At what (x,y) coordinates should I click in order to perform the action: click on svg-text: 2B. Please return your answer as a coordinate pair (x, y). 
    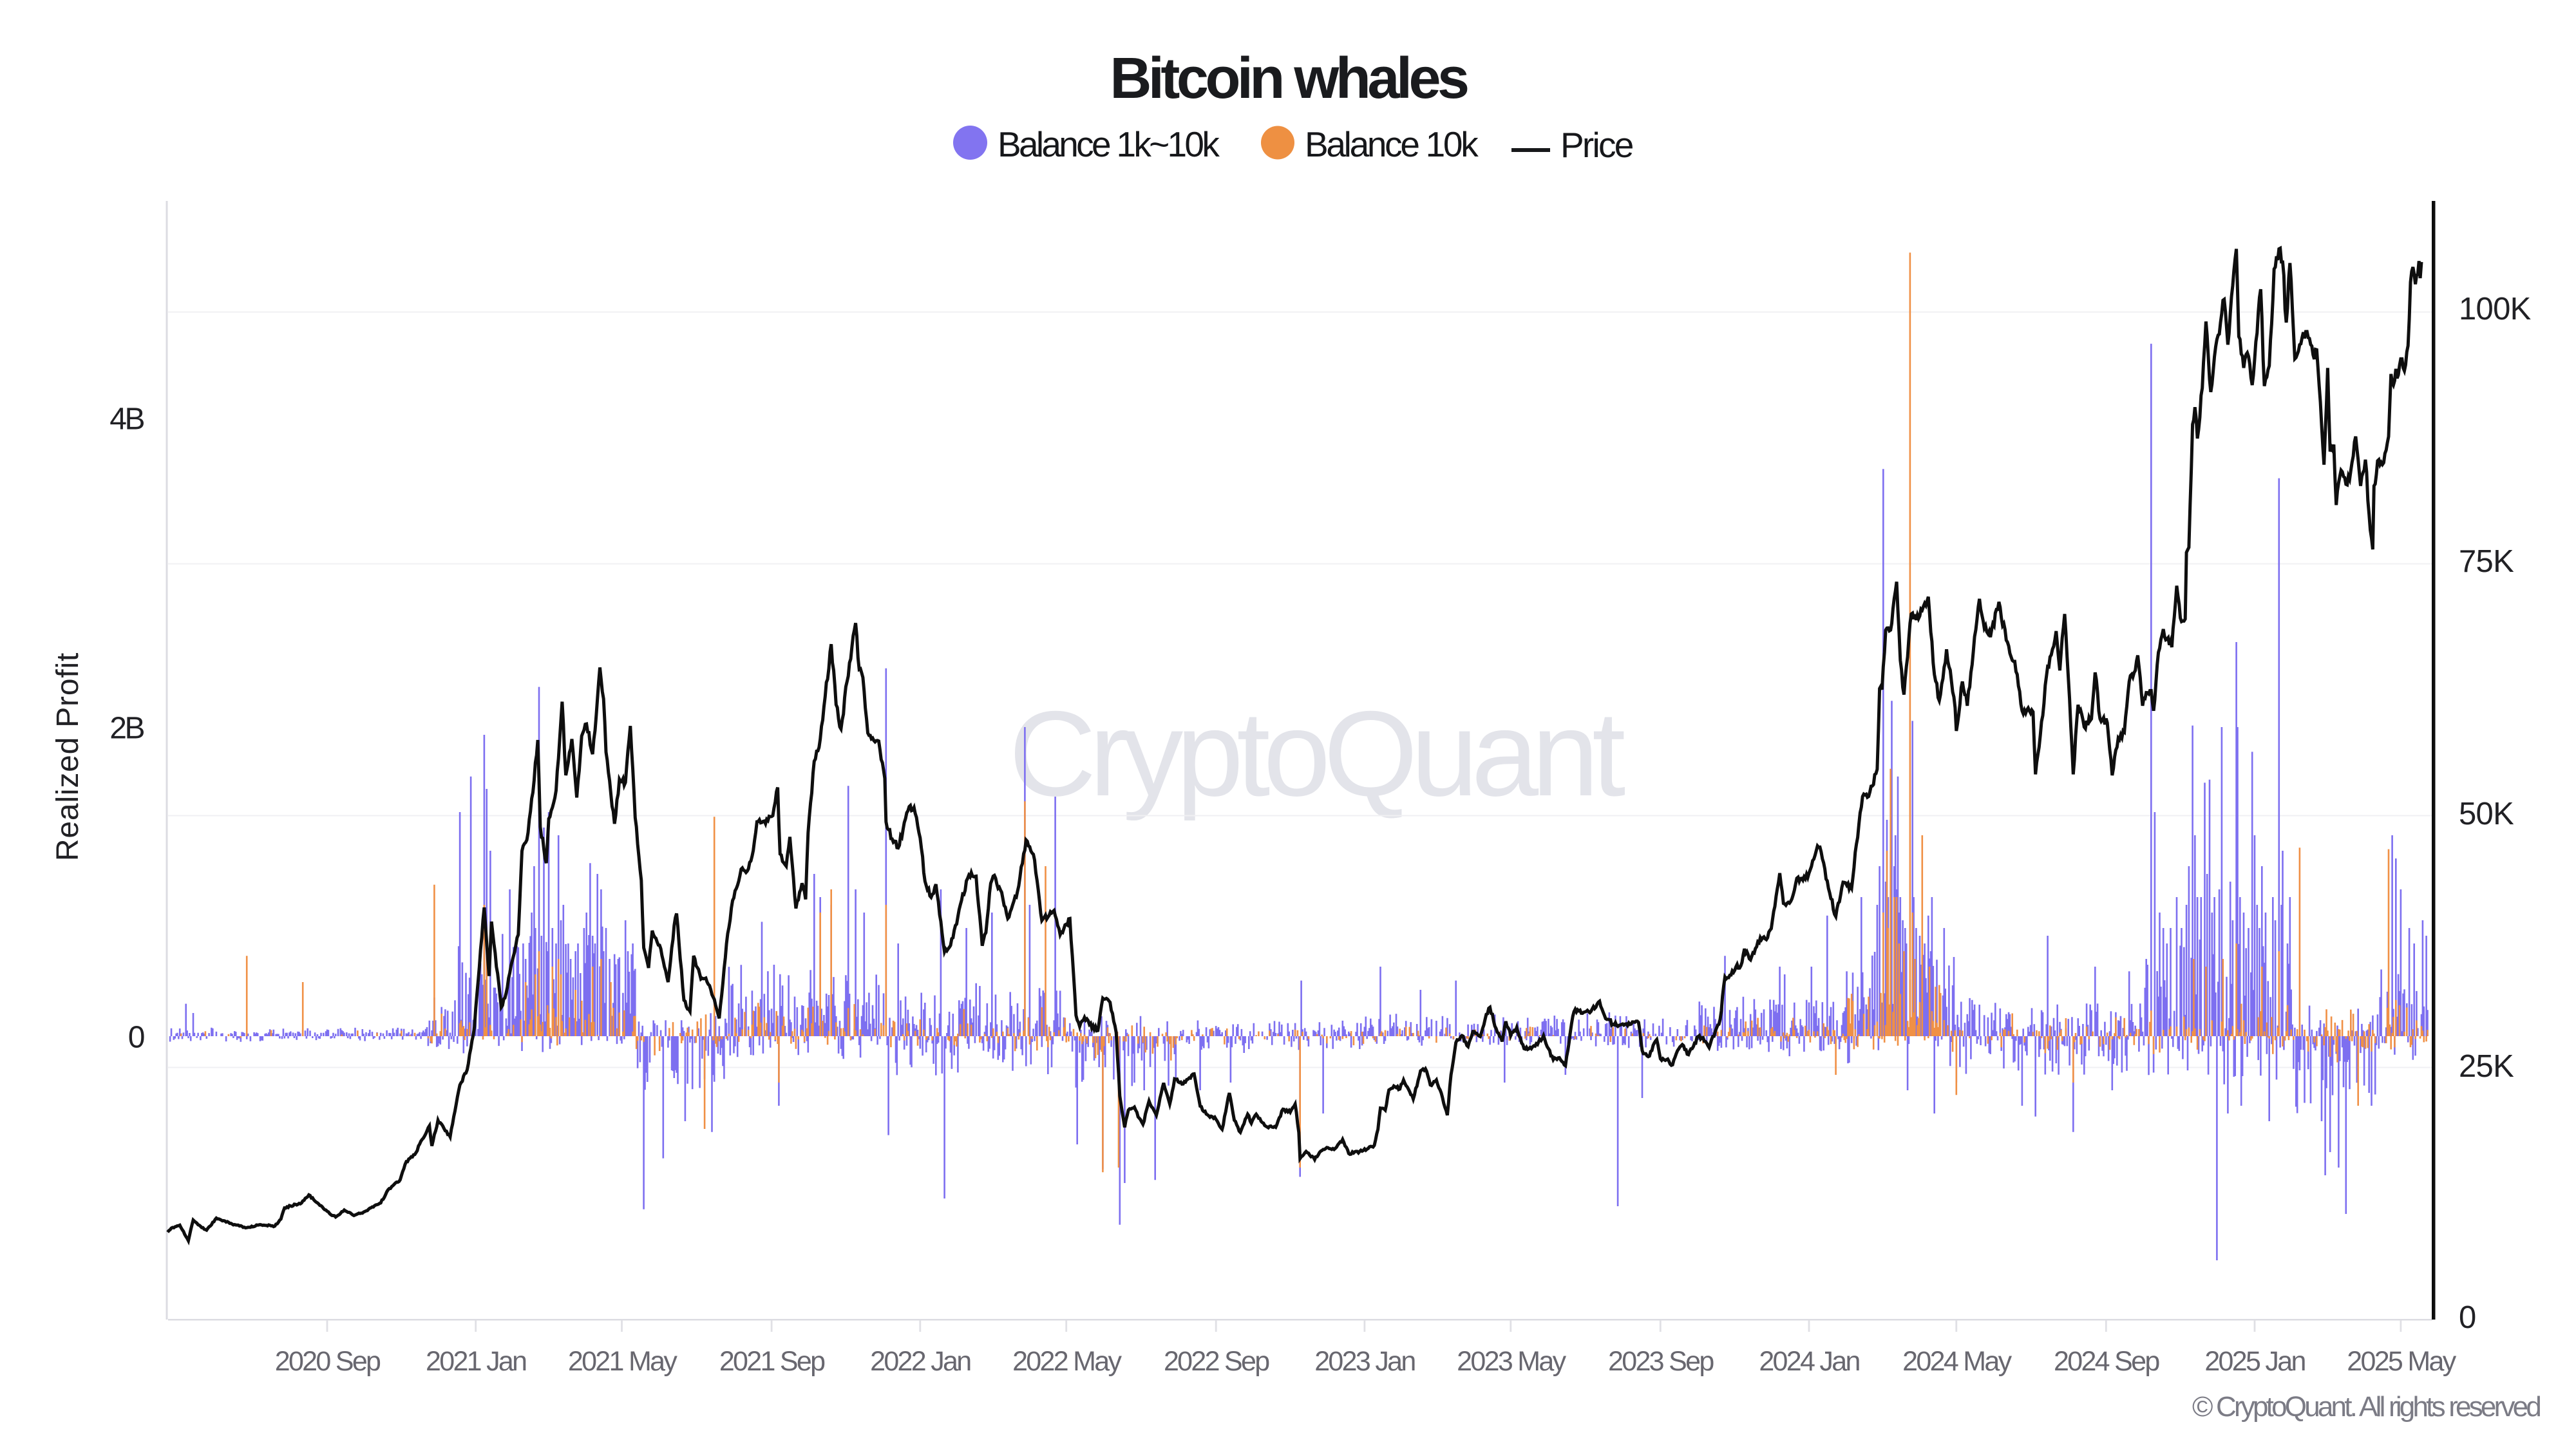
    Looking at the image, I should click on (127, 729).